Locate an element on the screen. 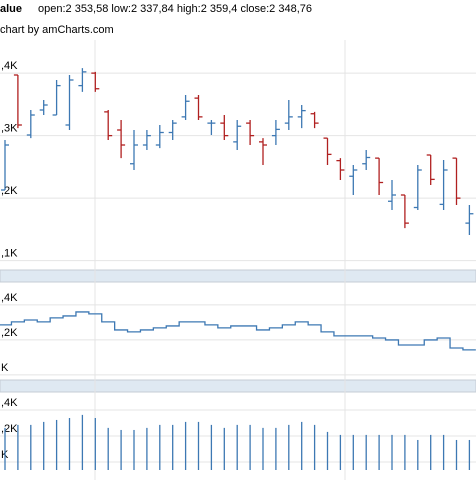  y-tick-label: ,1K is located at coordinates (9, 254).